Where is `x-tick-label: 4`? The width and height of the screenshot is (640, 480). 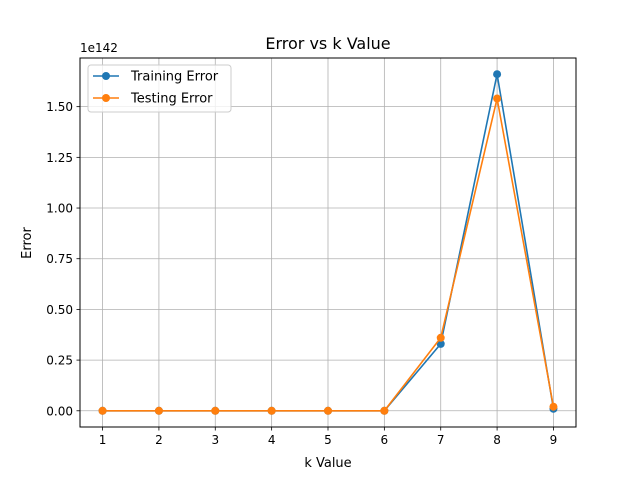 x-tick-label: 4 is located at coordinates (272, 440).